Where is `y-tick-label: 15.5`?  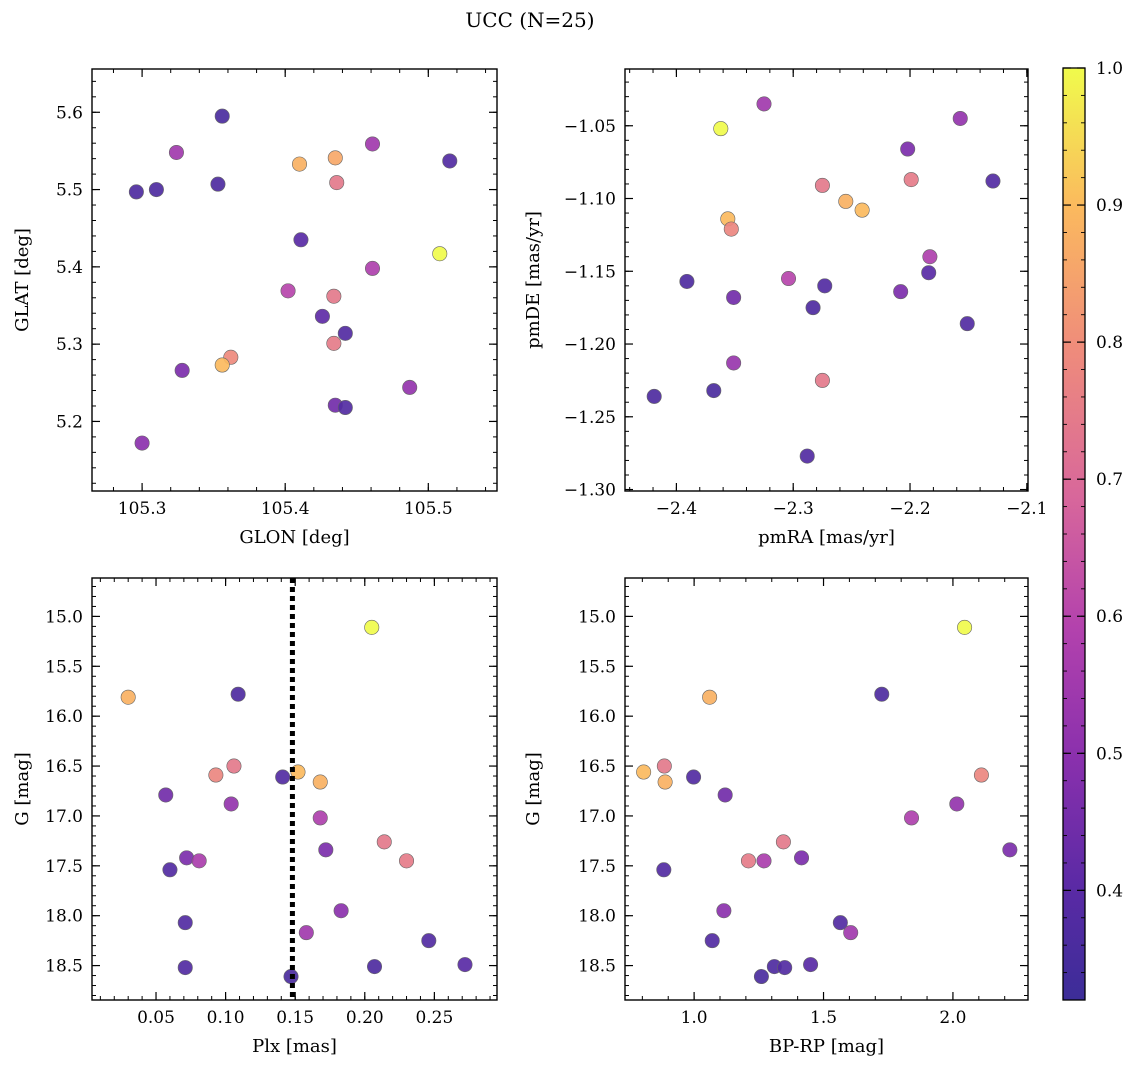 y-tick-label: 15.5 is located at coordinates (64, 667).